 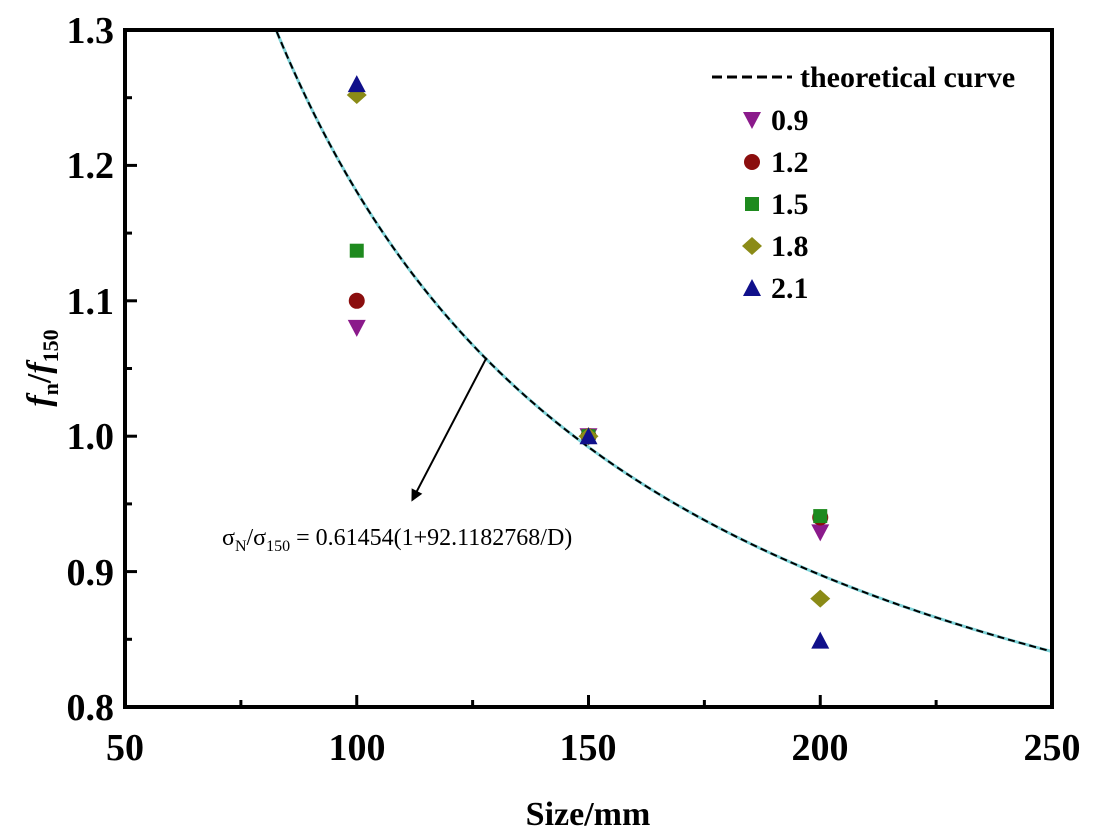 I want to click on x-tick-label: 150, so click(x=588, y=748).